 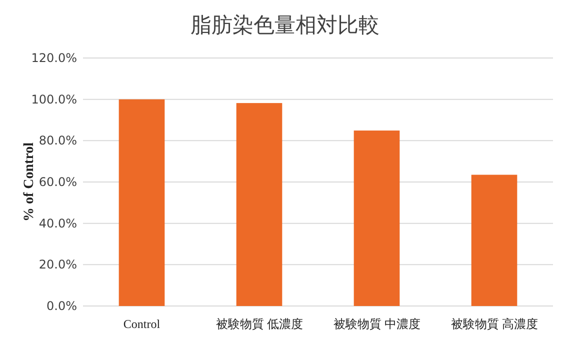 What do you see at coordinates (142, 324) in the screenshot?
I see `x-tick-label: Control` at bounding box center [142, 324].